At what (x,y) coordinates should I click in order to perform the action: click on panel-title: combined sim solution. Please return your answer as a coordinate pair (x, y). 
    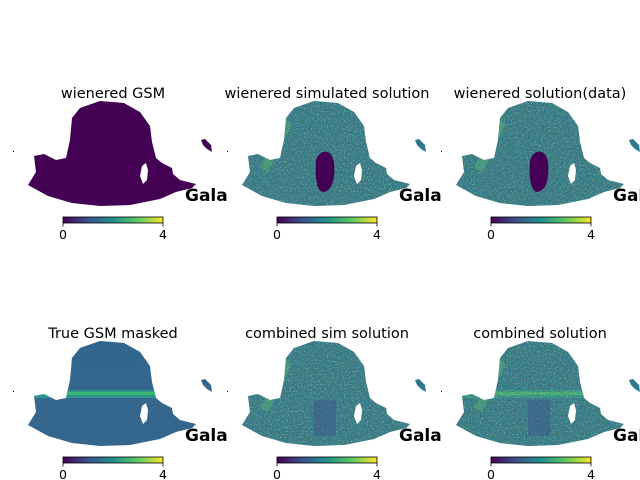
    Looking at the image, I should click on (327, 334).